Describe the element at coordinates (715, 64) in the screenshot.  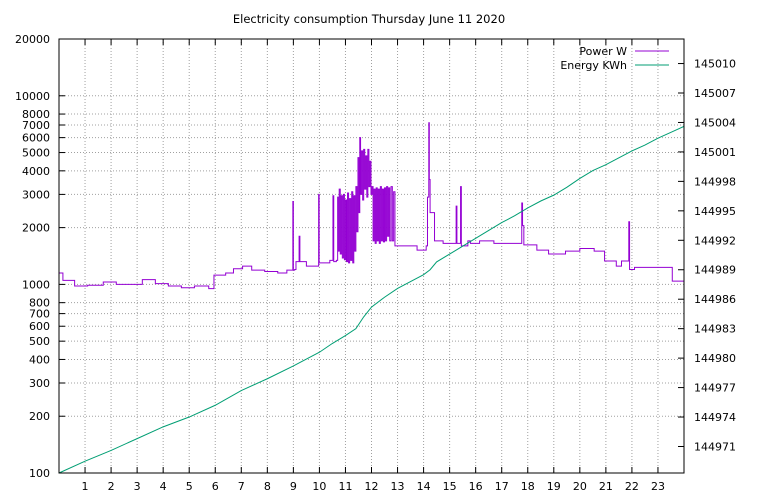
I see `right-y-tick-label: 145010` at that location.